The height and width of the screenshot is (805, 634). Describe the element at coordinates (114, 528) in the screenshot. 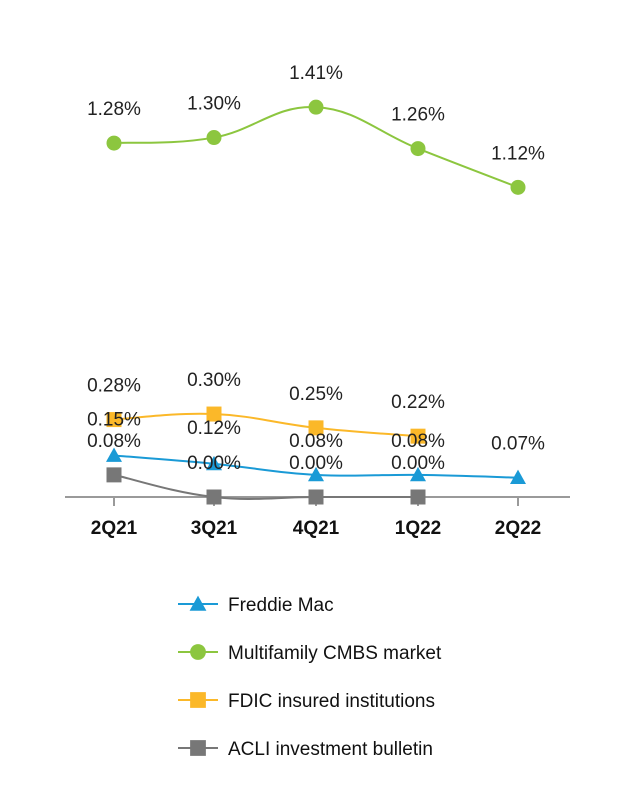

I see `x-tick-label: 2Q21` at that location.